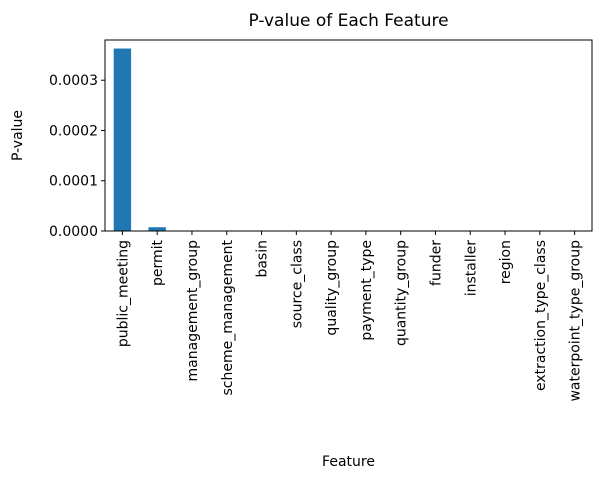 The width and height of the screenshot is (602, 480). What do you see at coordinates (228, 317) in the screenshot?
I see `x-tick-label: scheme_management` at bounding box center [228, 317].